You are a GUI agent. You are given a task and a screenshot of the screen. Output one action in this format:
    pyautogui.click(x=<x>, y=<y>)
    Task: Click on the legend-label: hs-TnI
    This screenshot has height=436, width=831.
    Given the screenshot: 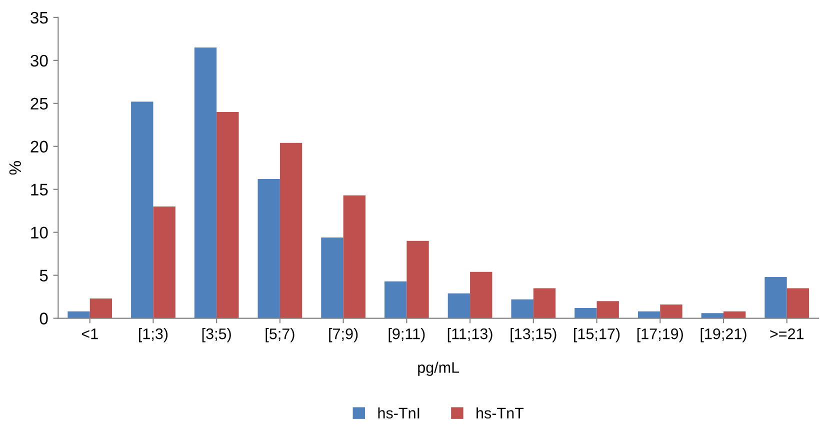 What is the action you would take?
    pyautogui.click(x=399, y=413)
    